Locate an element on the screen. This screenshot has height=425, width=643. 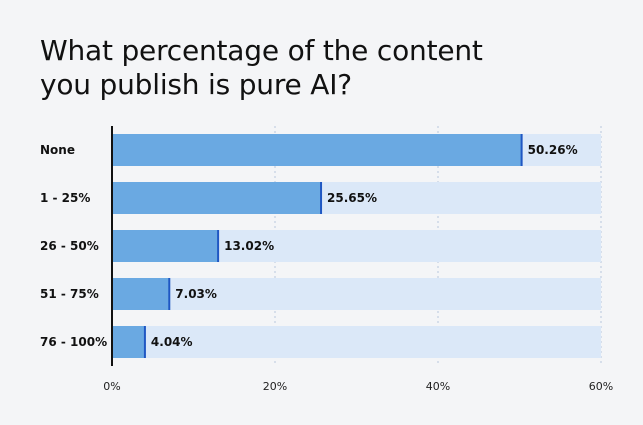
category-label: 51 - 75% is located at coordinates (69, 294).